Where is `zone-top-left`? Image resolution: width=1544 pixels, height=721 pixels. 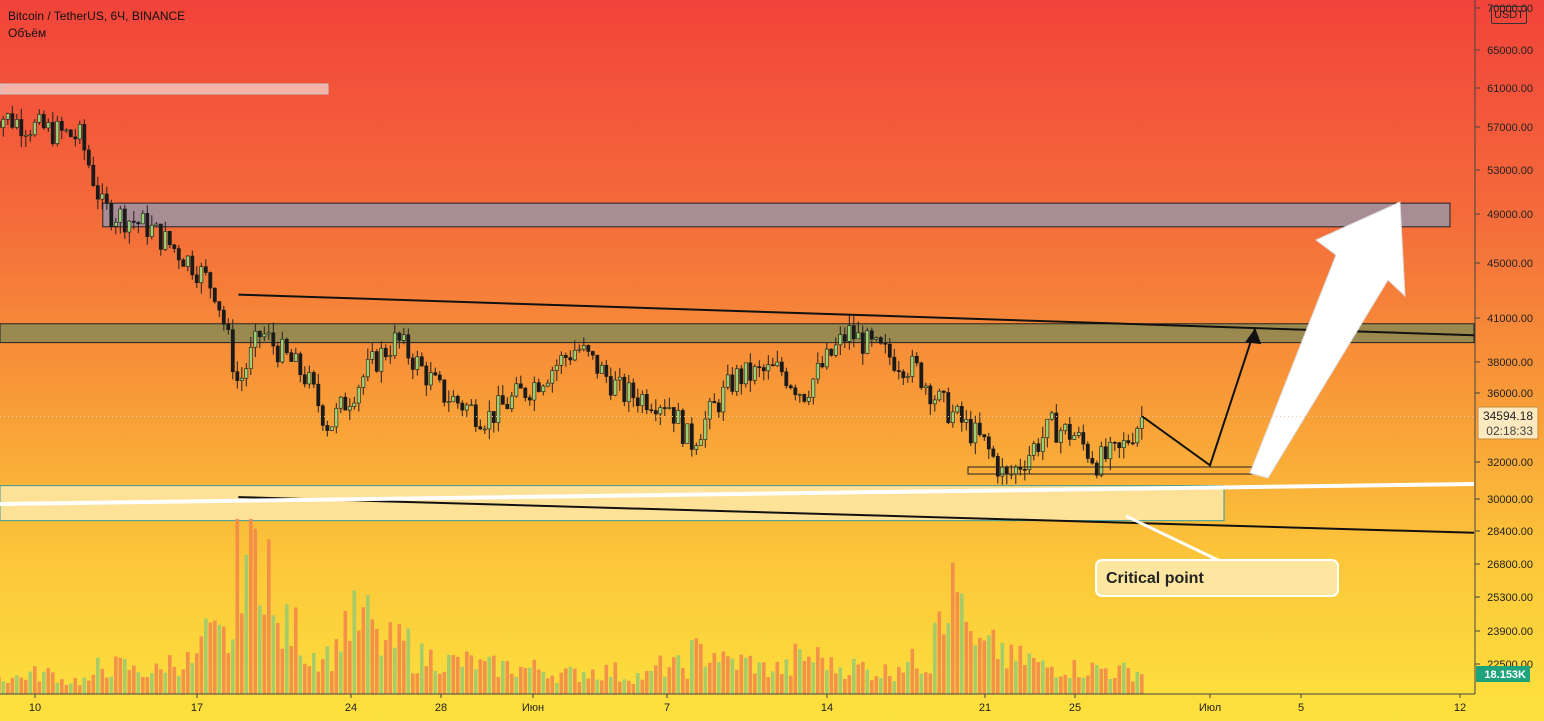 zone-top-left is located at coordinates (164, 89).